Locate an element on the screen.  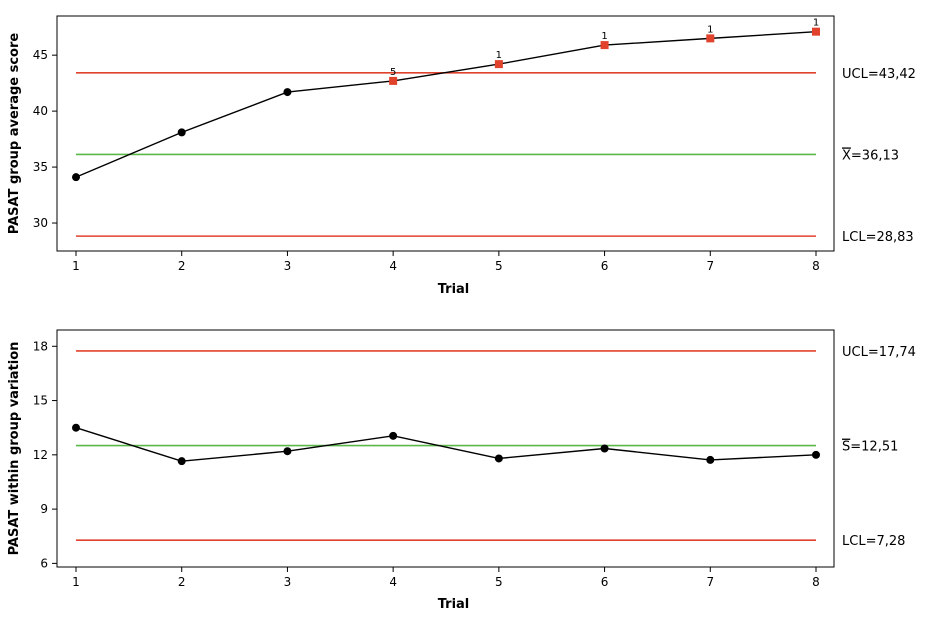
center-line-value: =36,13 is located at coordinates (875, 155).